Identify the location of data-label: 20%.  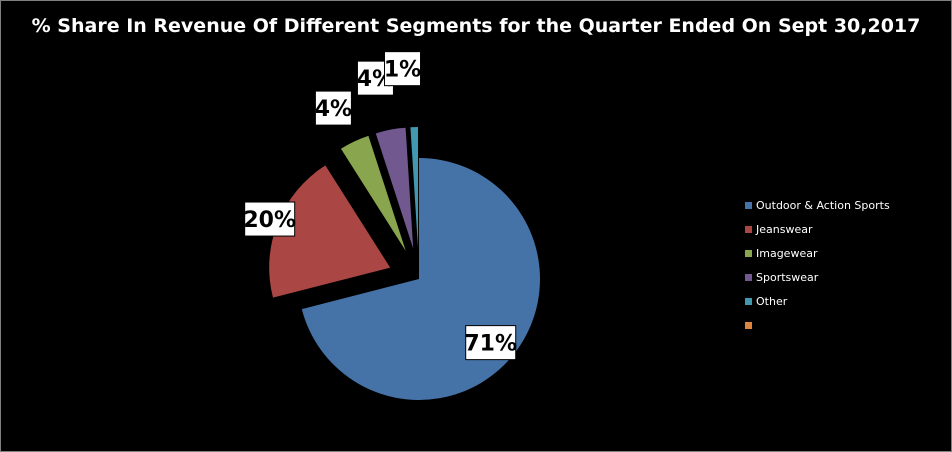
(269, 220).